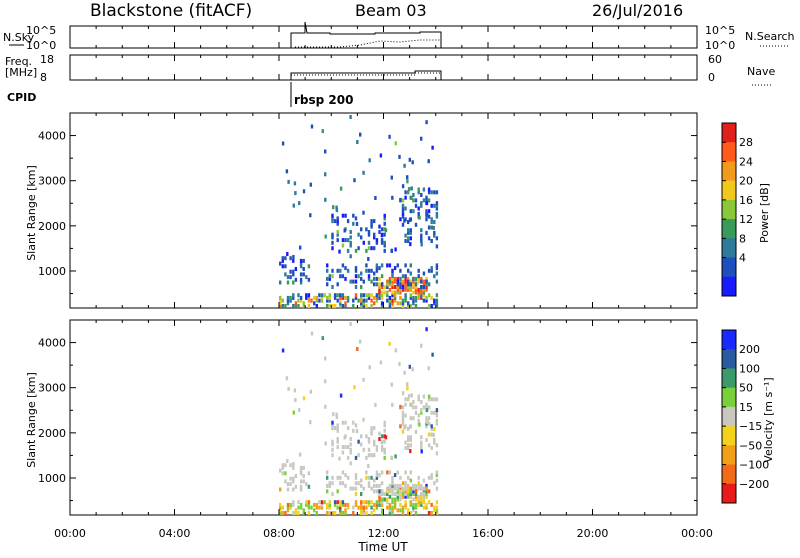 This screenshot has height=558, width=800. I want to click on beam-title: Beam 03, so click(391, 10).